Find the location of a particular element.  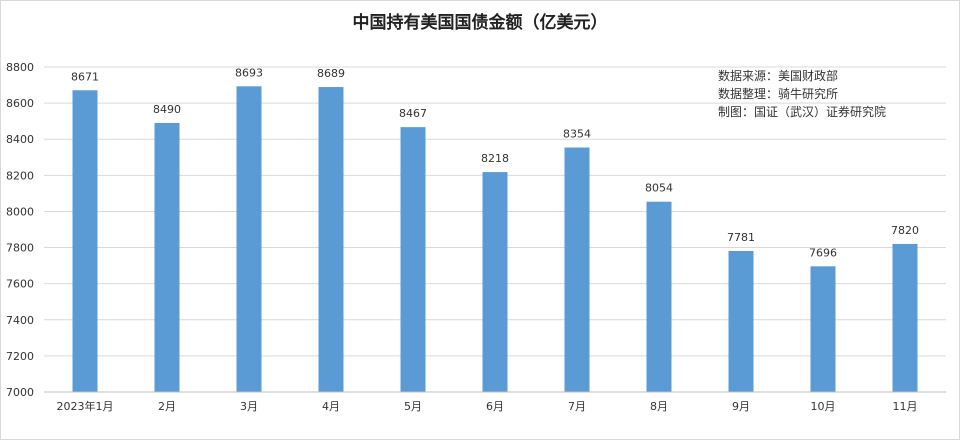

x-tick-label: 7月 is located at coordinates (577, 406).